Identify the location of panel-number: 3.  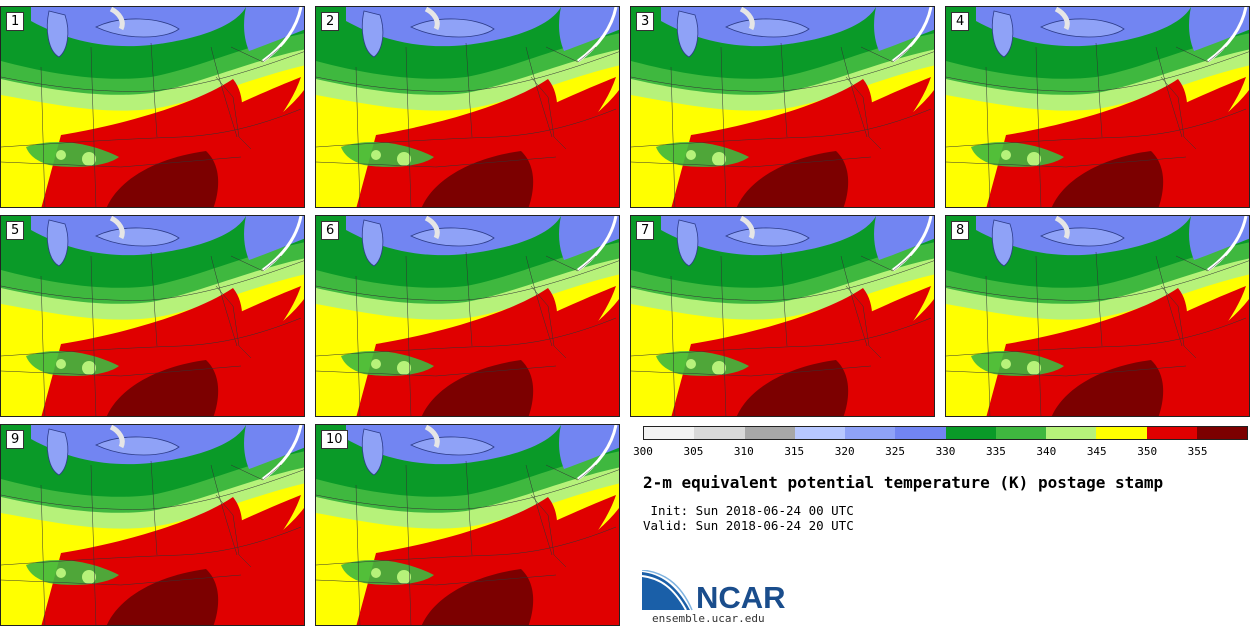
(645, 21).